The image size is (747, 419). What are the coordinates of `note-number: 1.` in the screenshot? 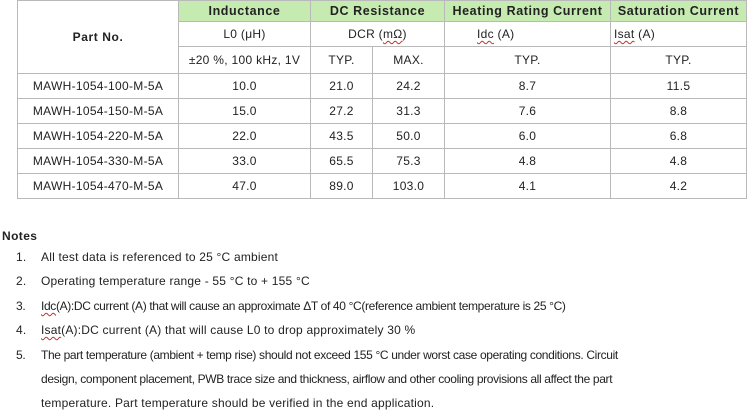 It's located at (21, 257).